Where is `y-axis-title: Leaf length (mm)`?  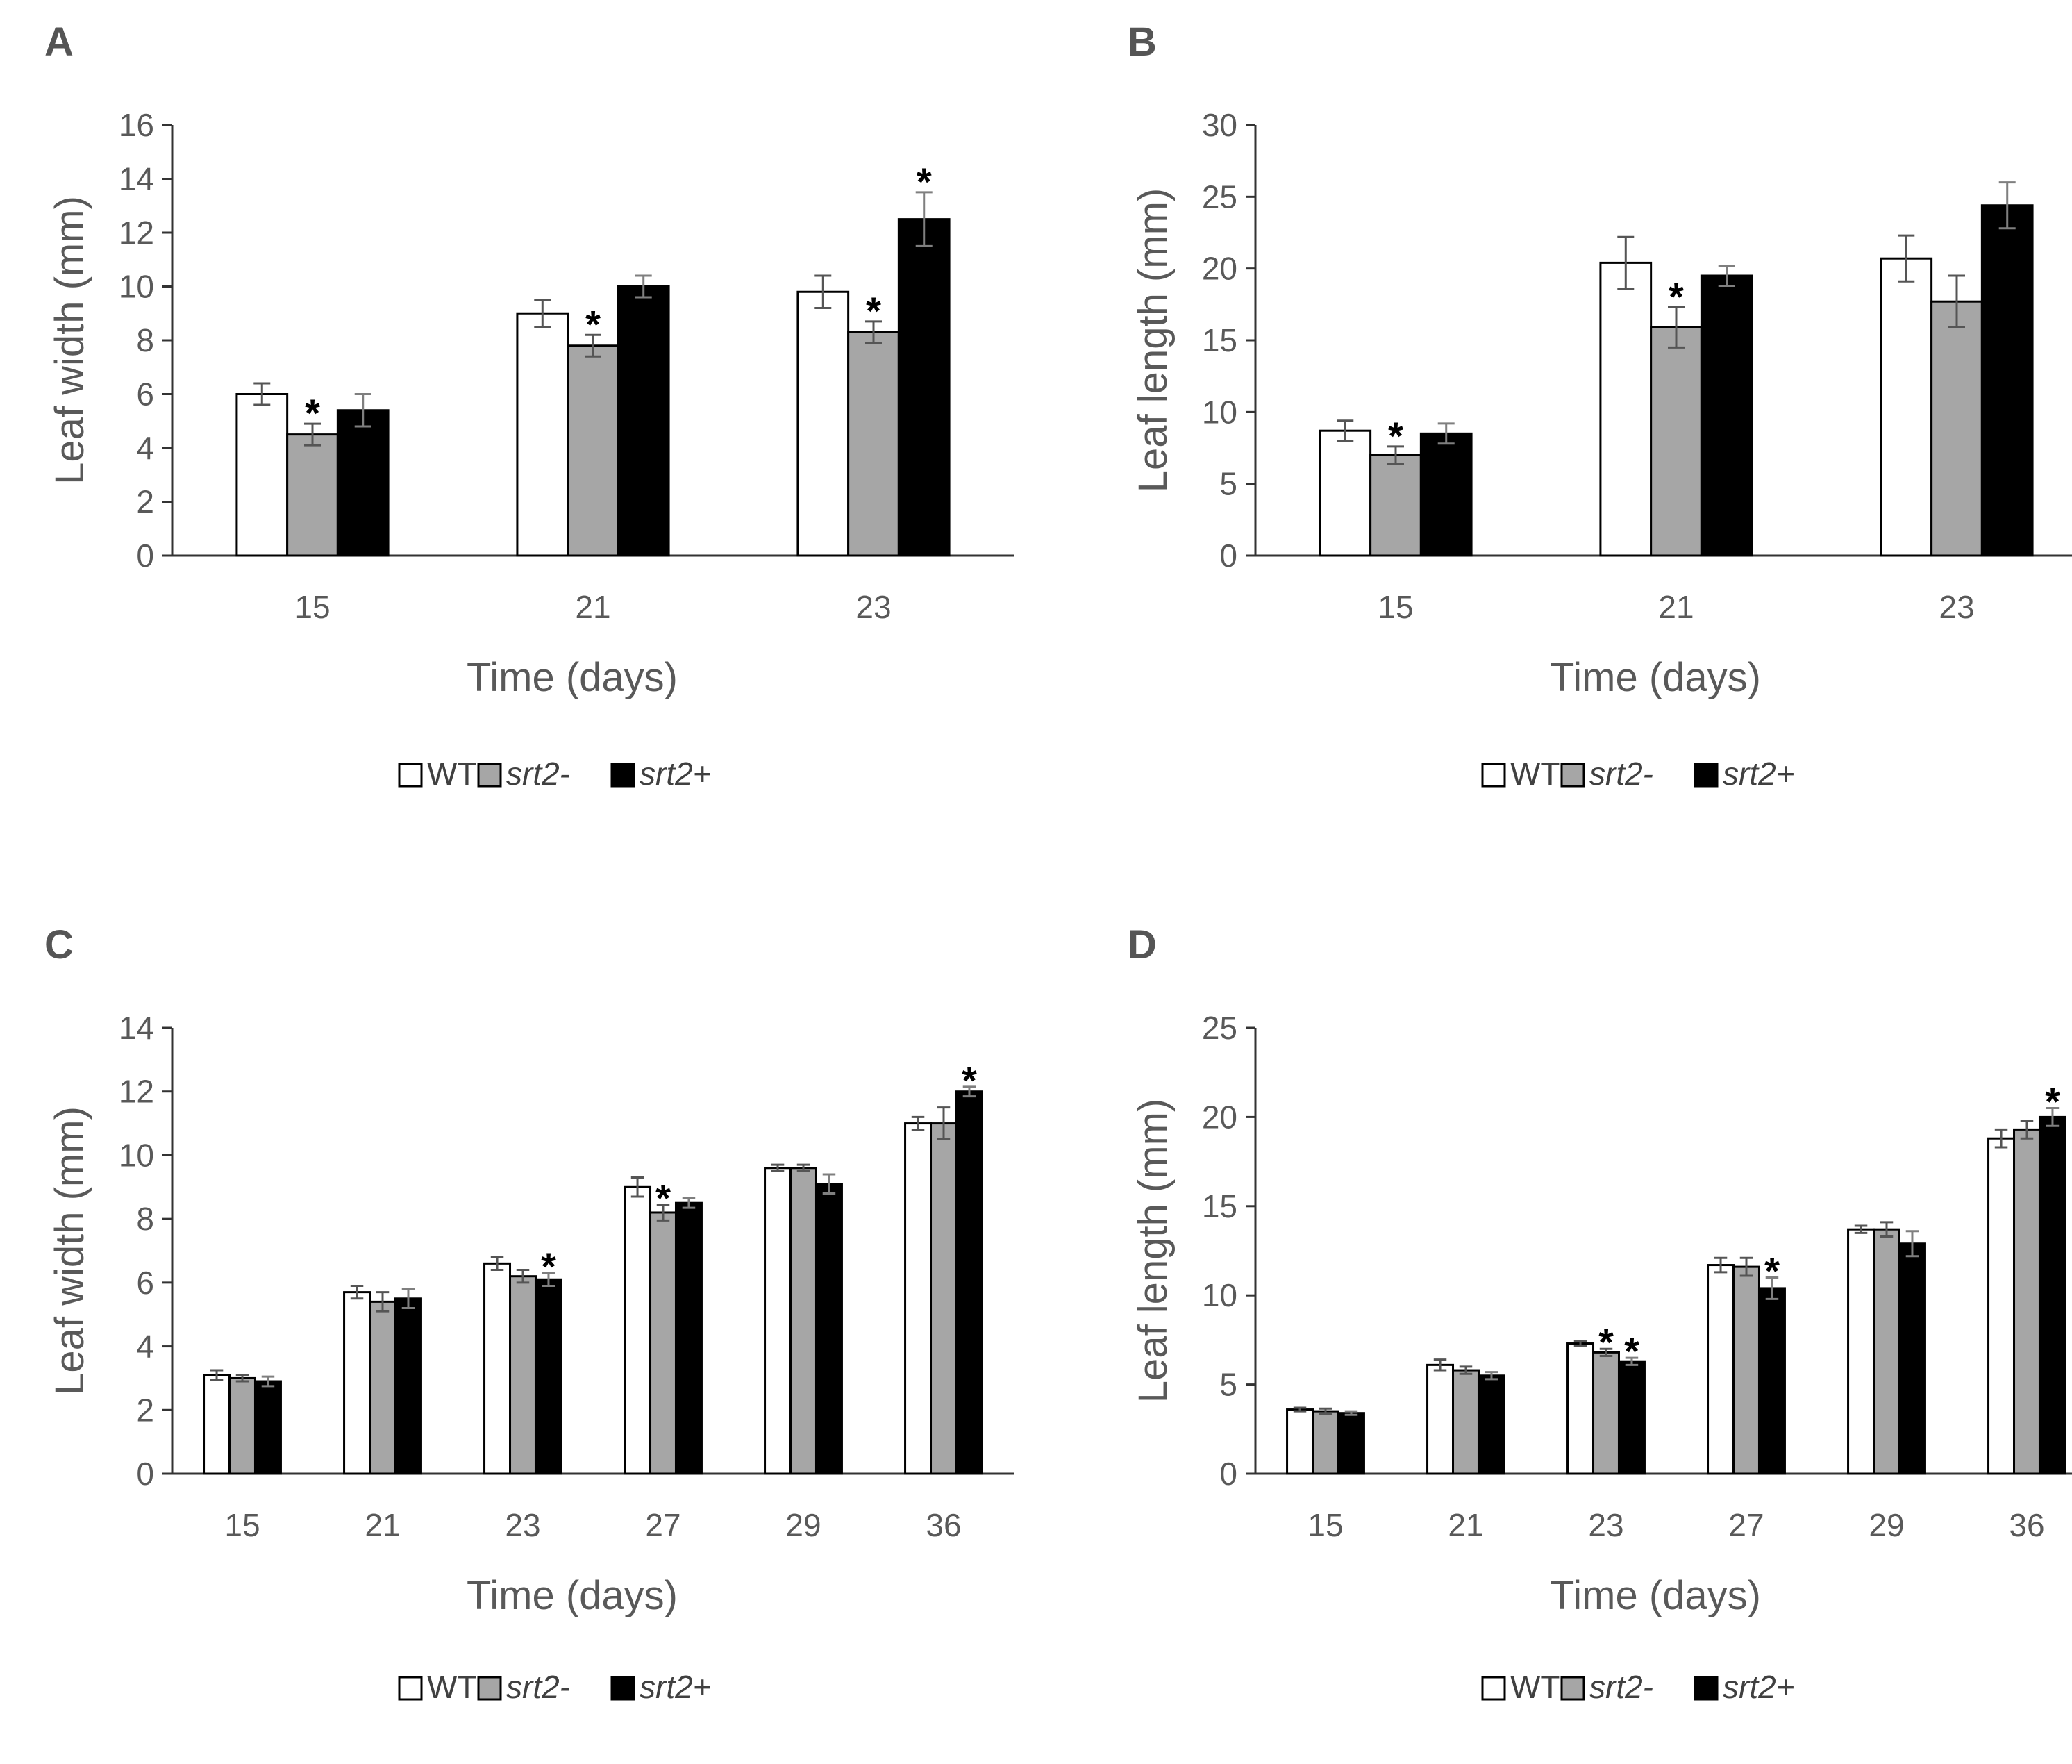
y-axis-title: Leaf length (mm) is located at coordinates (1153, 340).